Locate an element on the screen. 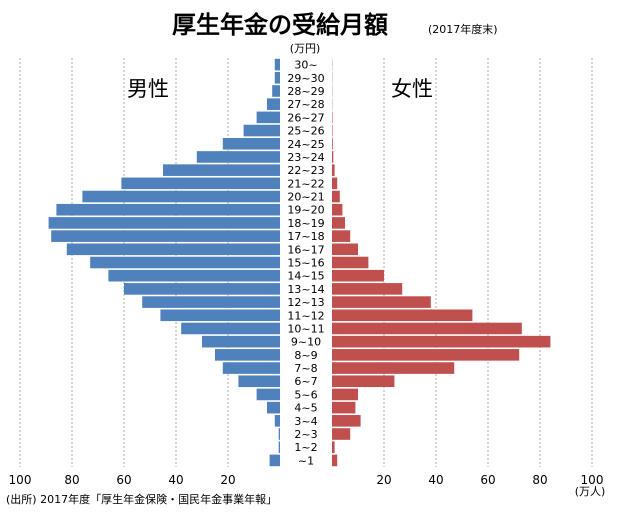  category-label: ~1 is located at coordinates (306, 460).